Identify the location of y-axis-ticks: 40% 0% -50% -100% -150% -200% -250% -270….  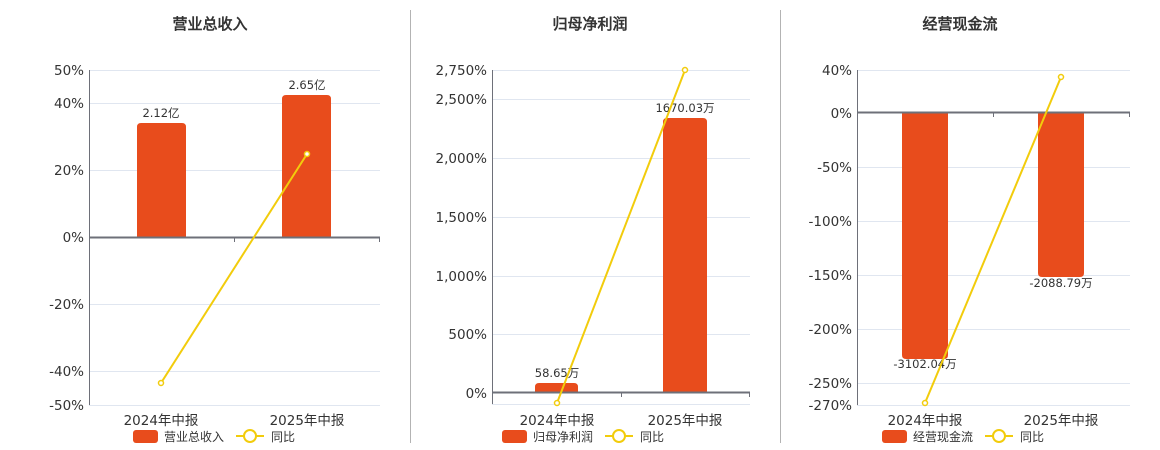
(831, 238).